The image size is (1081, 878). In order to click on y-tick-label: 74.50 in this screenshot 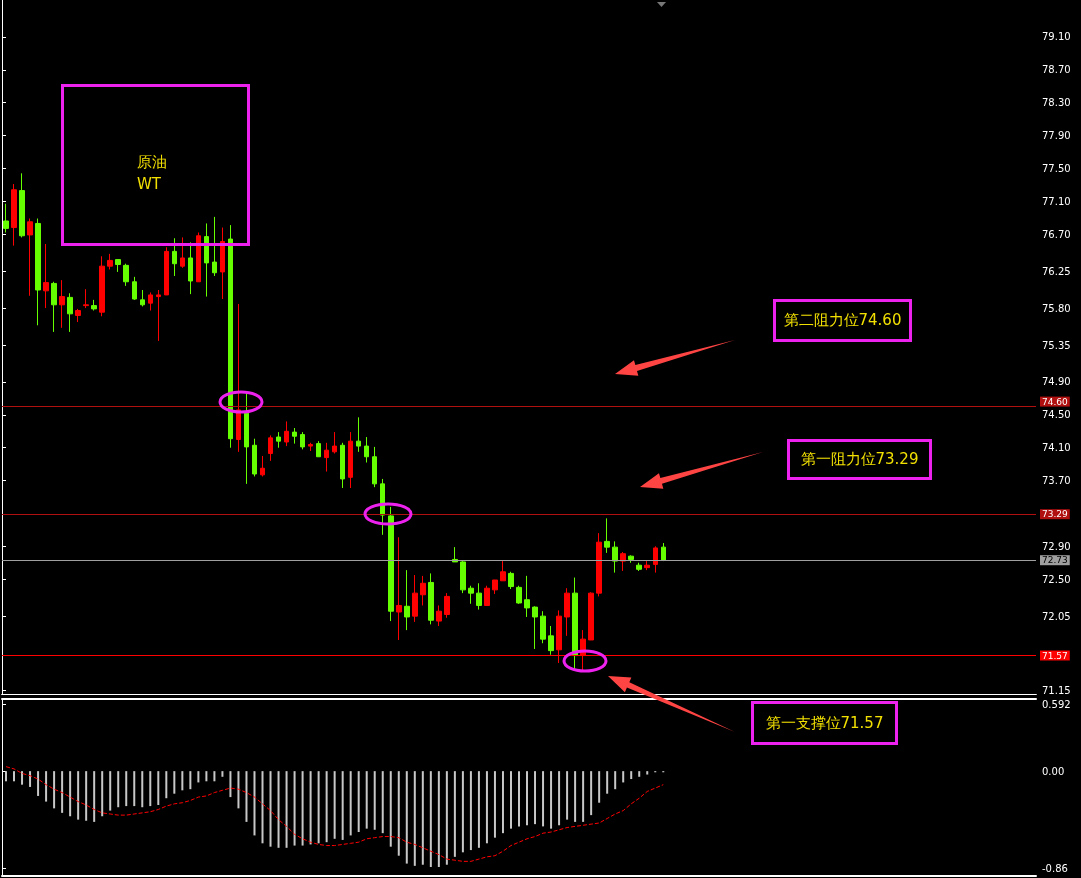, I will do `click(1056, 415)`.